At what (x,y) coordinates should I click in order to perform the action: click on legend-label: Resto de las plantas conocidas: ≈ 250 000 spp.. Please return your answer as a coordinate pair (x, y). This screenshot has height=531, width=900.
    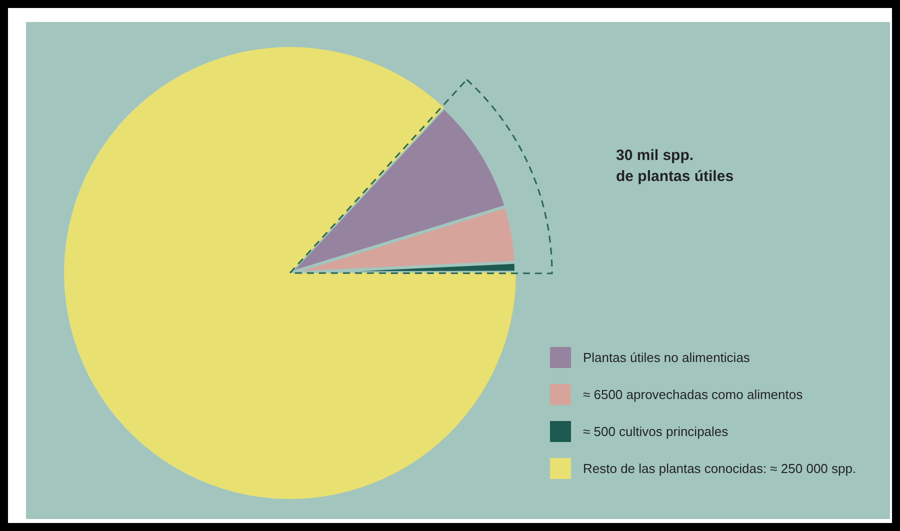
    Looking at the image, I should click on (719, 468).